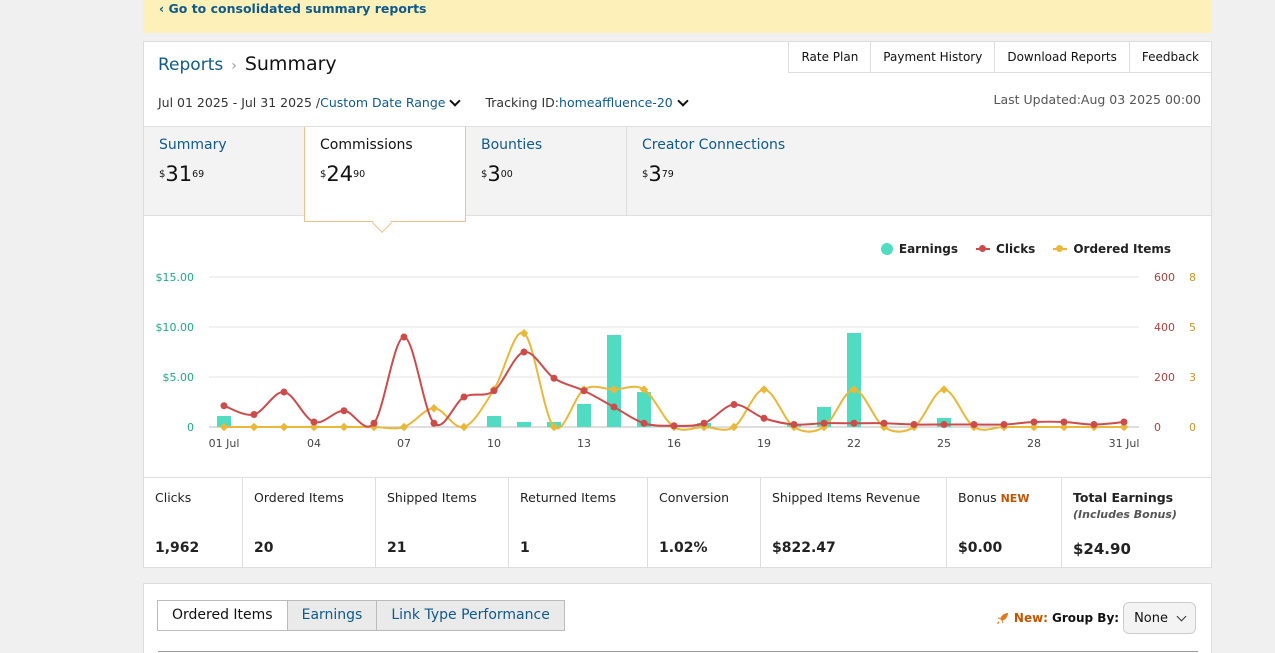 This screenshot has width=1275, height=653. Describe the element at coordinates (674, 443) in the screenshot. I see `x-tick-label: 16` at that location.